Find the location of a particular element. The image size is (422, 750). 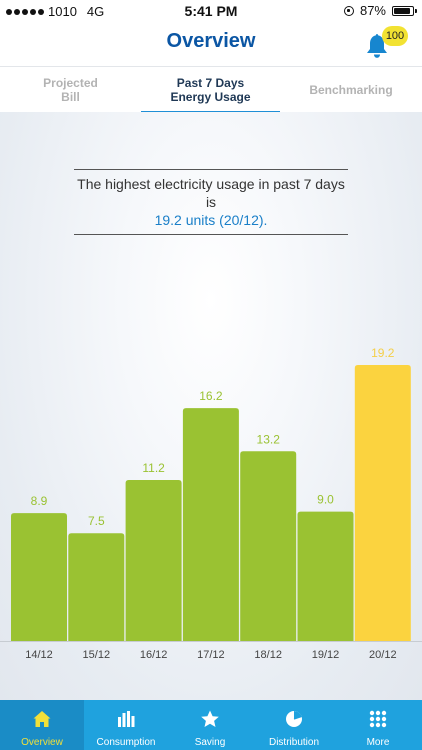

summary-top-divider is located at coordinates (211, 169).